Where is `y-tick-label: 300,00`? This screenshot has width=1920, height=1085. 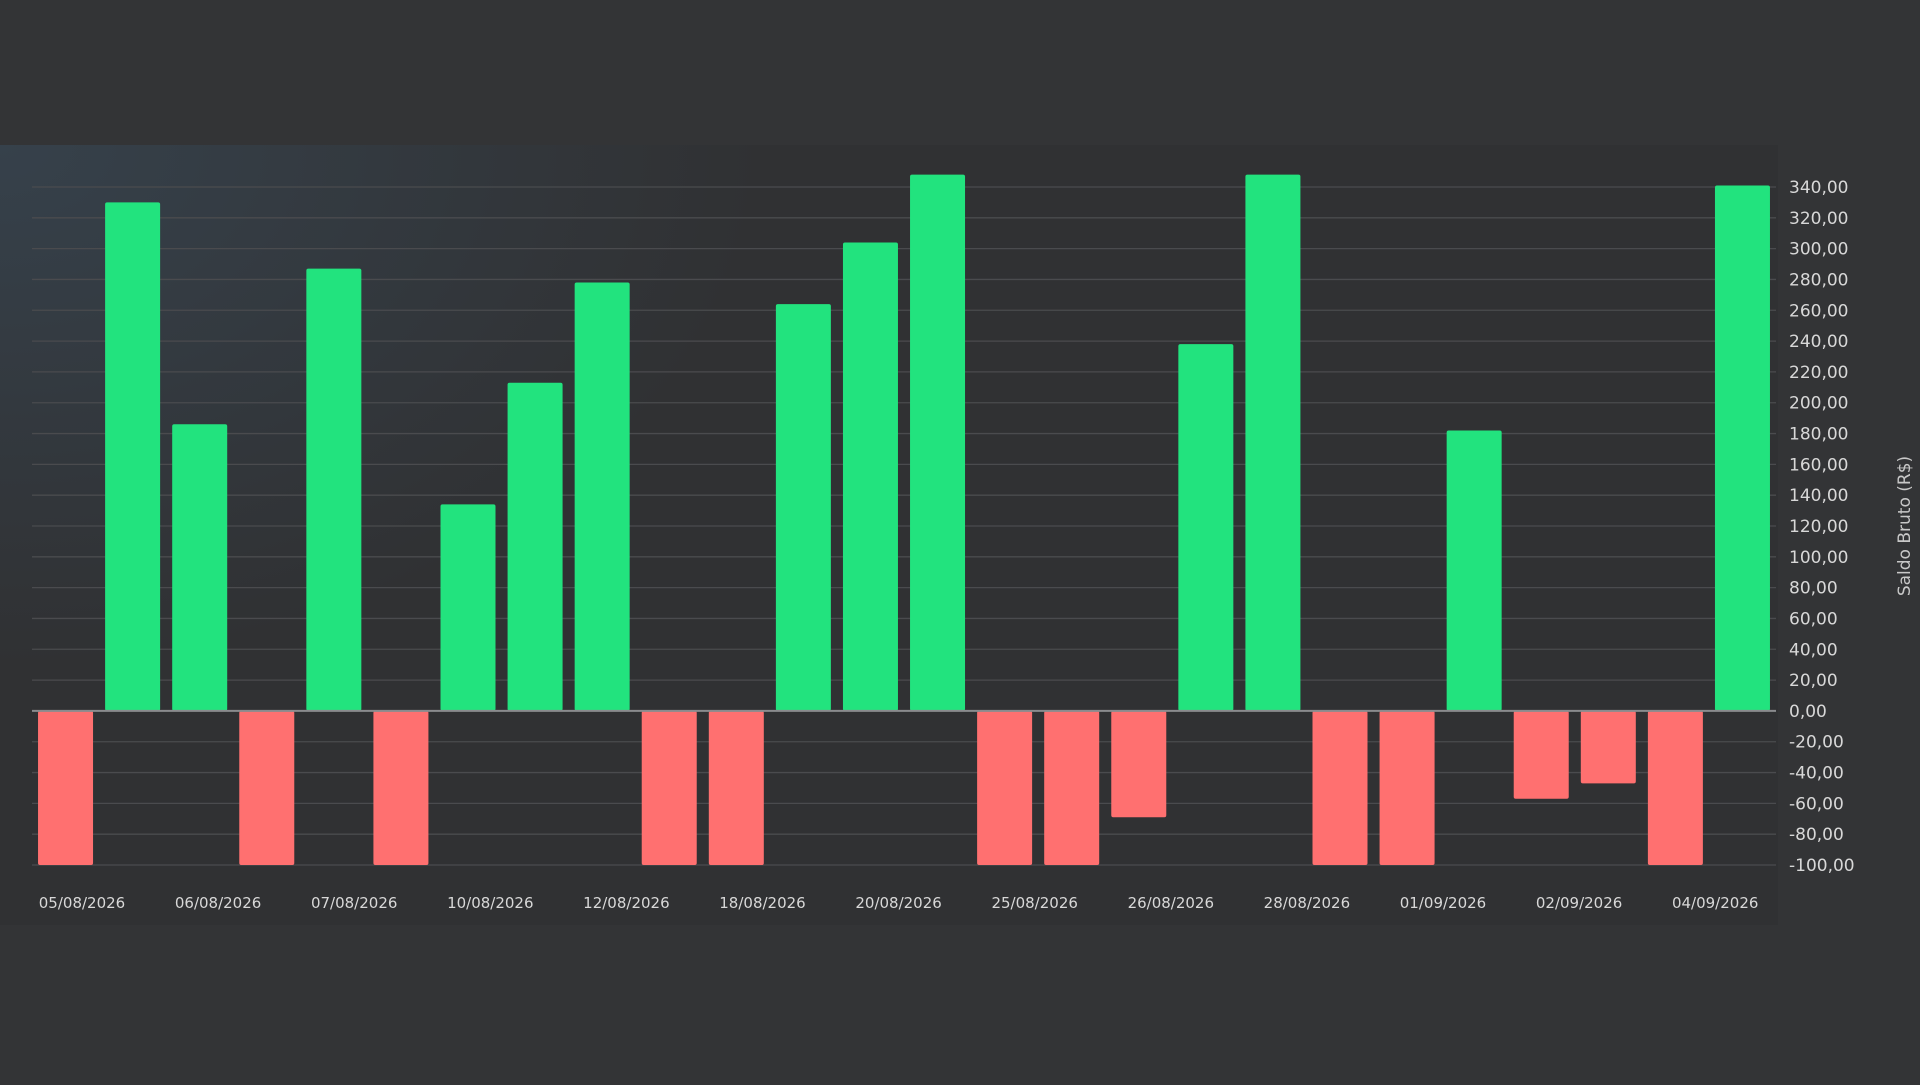 y-tick-label: 300,00 is located at coordinates (1818, 250).